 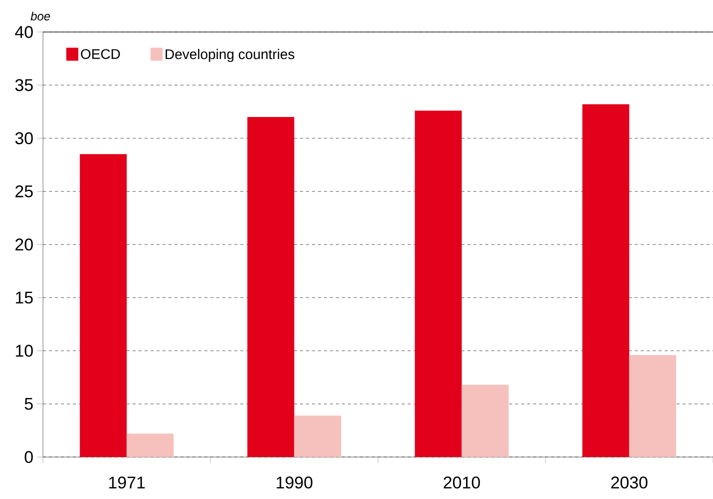 I want to click on x-tick-label: 1971, so click(x=127, y=482).